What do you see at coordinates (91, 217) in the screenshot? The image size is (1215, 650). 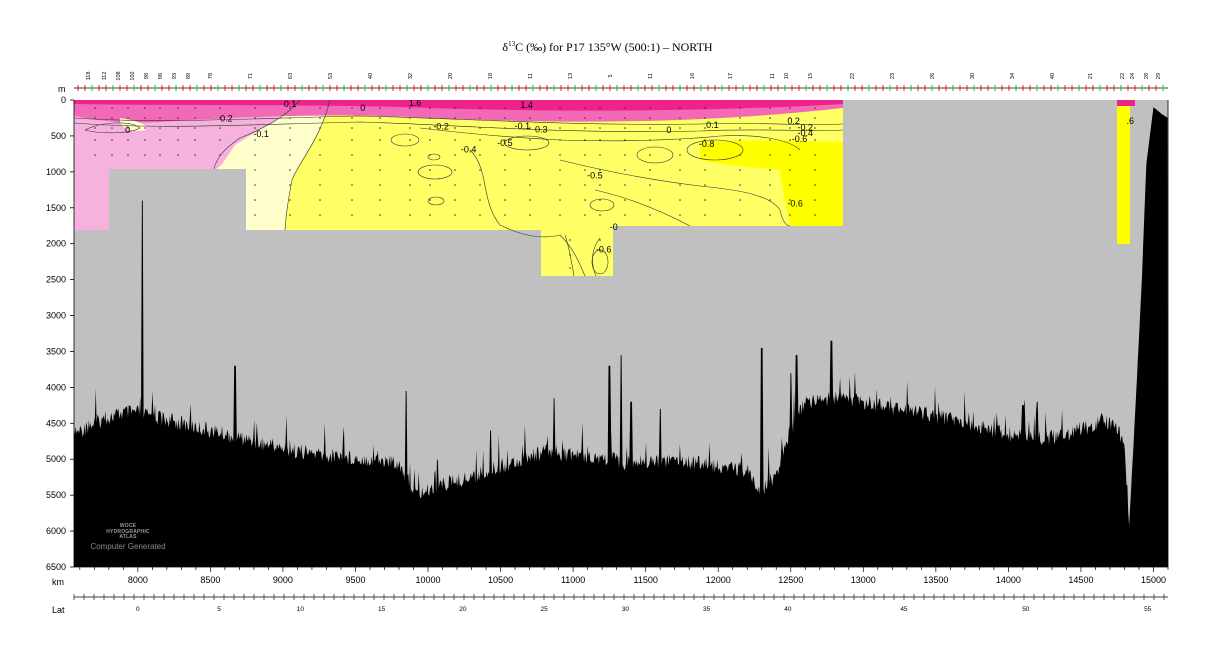 I see `field-pink-small-patch` at bounding box center [91, 217].